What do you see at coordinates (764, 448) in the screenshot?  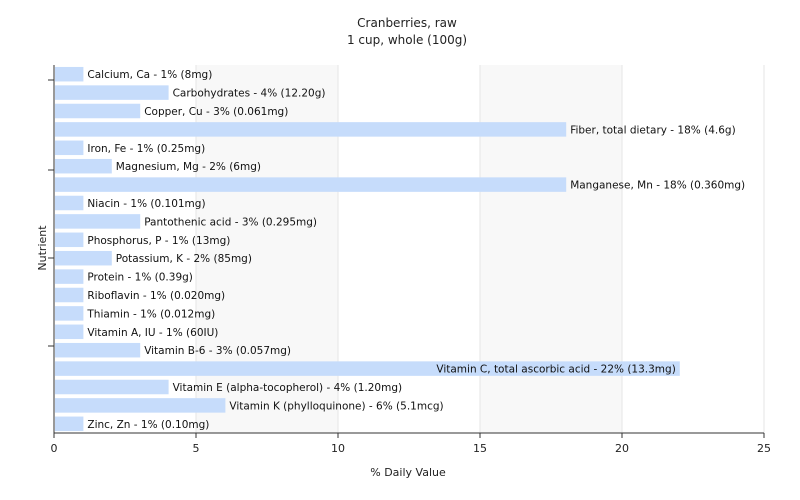 I see `x-tick-label: 25` at bounding box center [764, 448].